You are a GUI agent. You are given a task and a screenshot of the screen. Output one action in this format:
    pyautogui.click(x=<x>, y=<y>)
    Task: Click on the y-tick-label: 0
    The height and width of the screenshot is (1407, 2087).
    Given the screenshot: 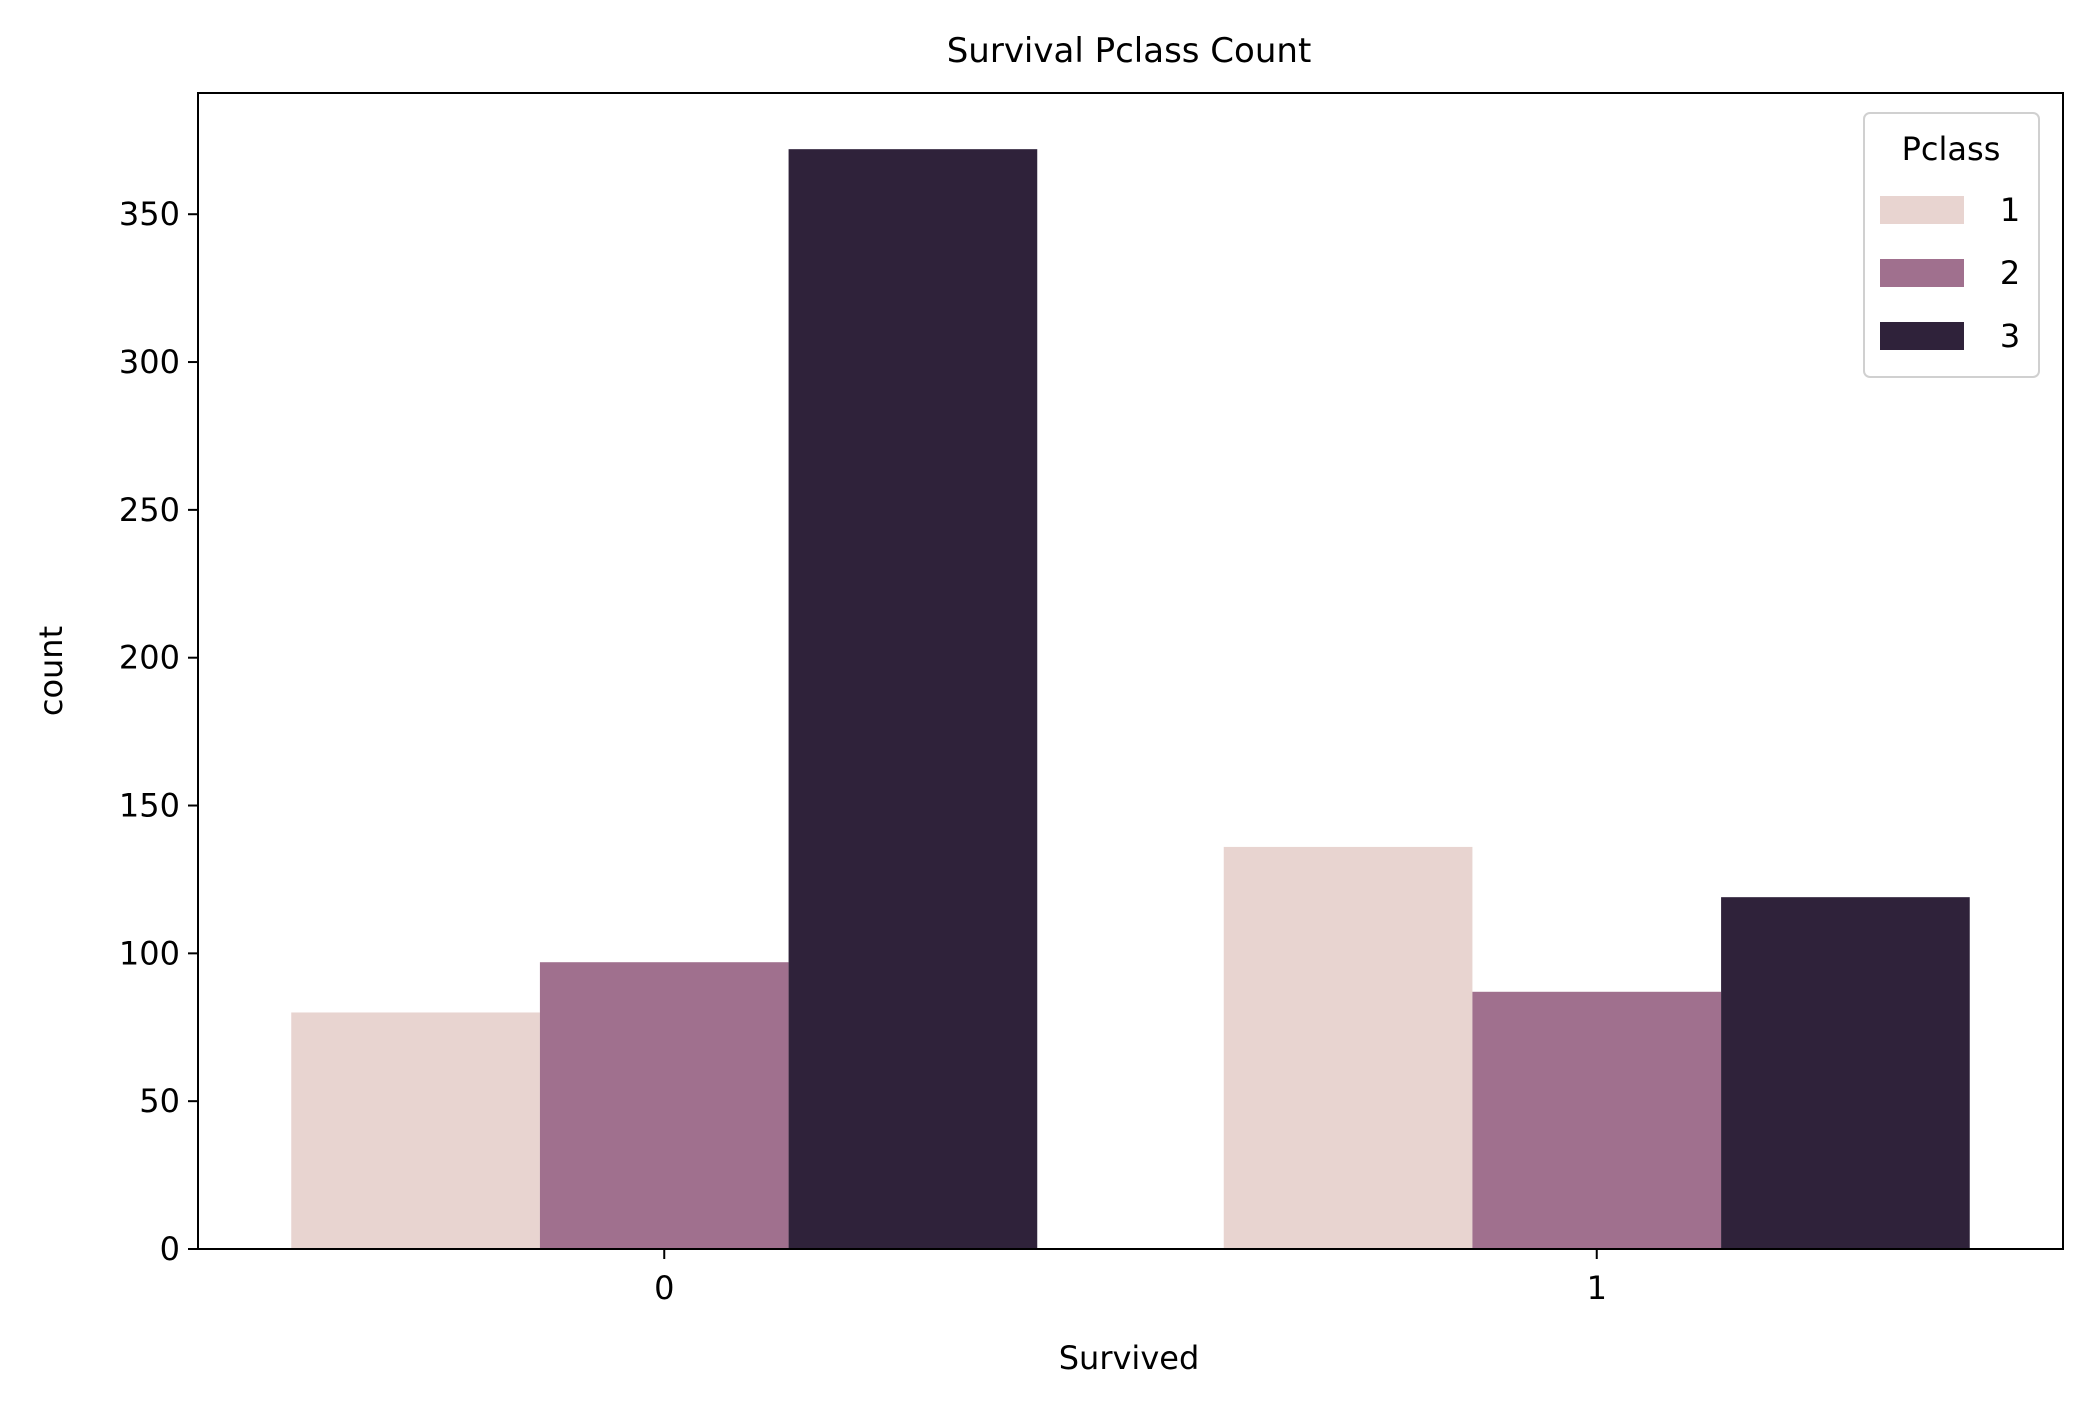 What is the action you would take?
    pyautogui.click(x=170, y=1249)
    